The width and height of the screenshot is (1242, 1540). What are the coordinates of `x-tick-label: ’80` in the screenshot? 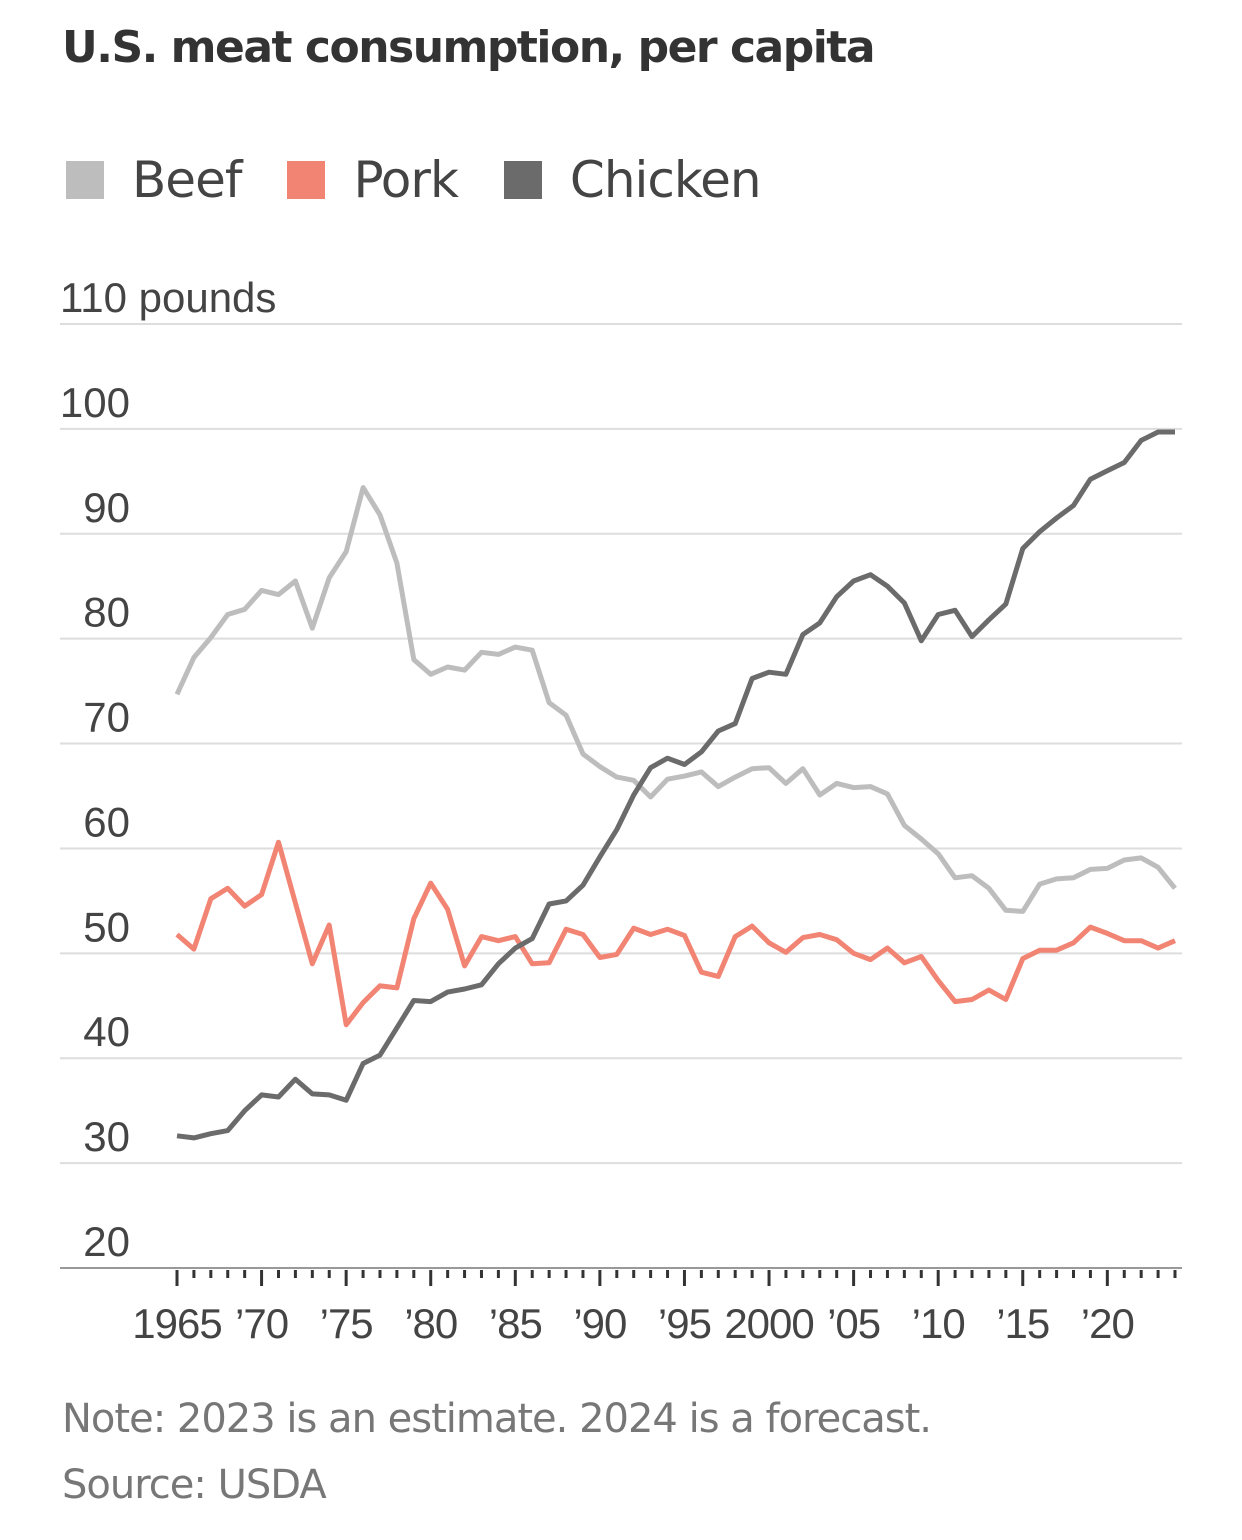 It's located at (430, 1323).